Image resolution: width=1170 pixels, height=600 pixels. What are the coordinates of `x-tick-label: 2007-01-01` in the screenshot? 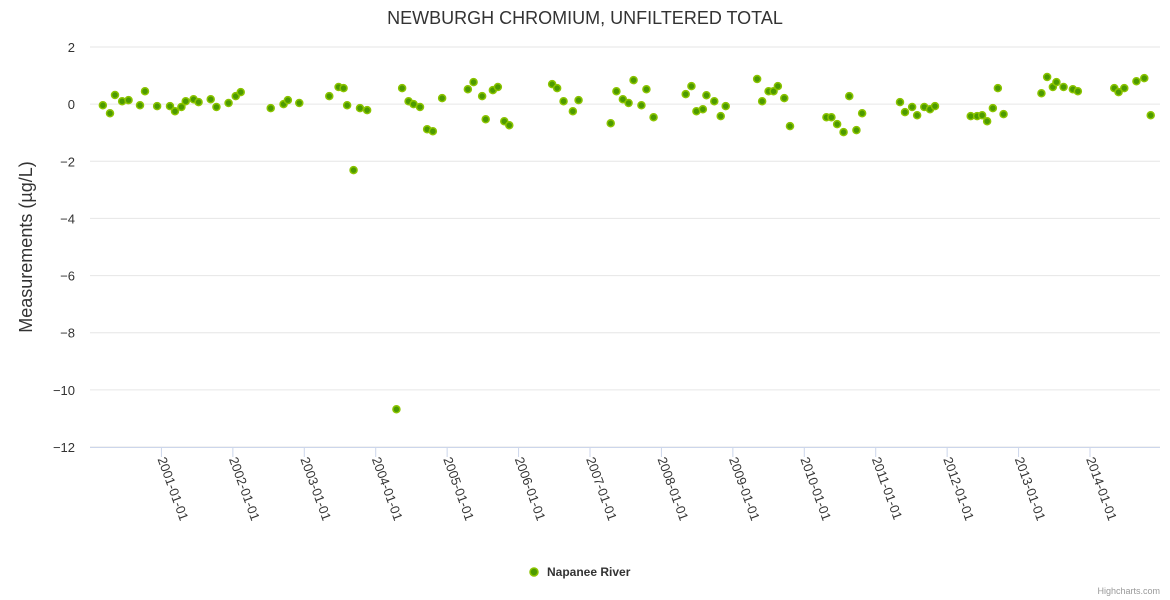 It's located at (601, 489).